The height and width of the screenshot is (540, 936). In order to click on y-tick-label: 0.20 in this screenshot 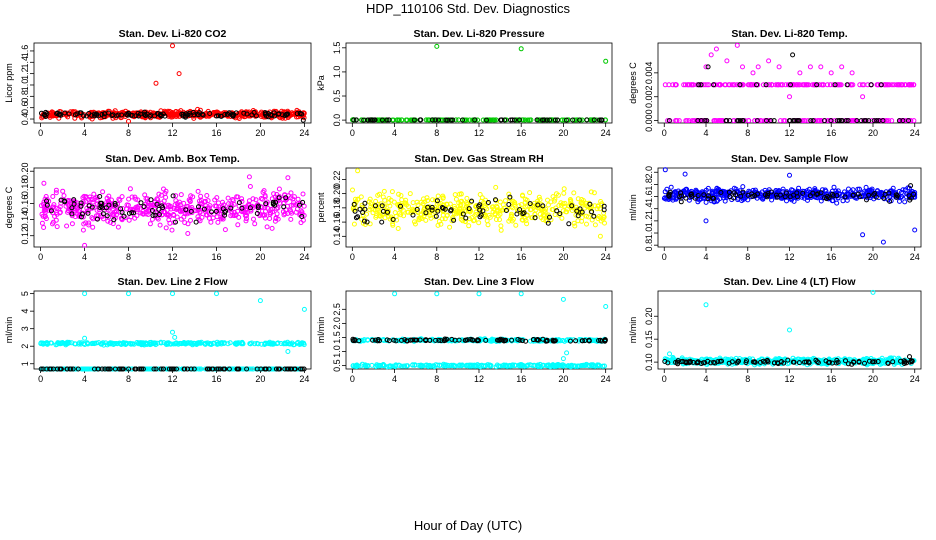, I will do `click(25, 171)`.